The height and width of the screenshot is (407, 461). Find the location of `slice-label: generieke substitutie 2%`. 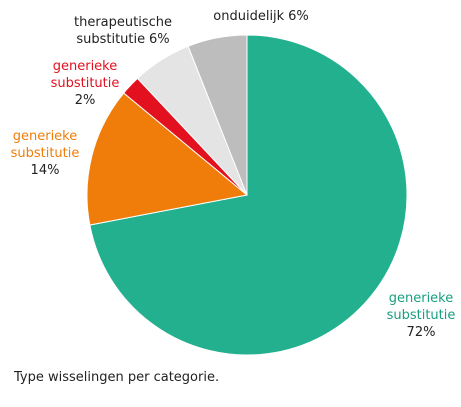

slice-label: generieke substitutie 2% is located at coordinates (85, 83).